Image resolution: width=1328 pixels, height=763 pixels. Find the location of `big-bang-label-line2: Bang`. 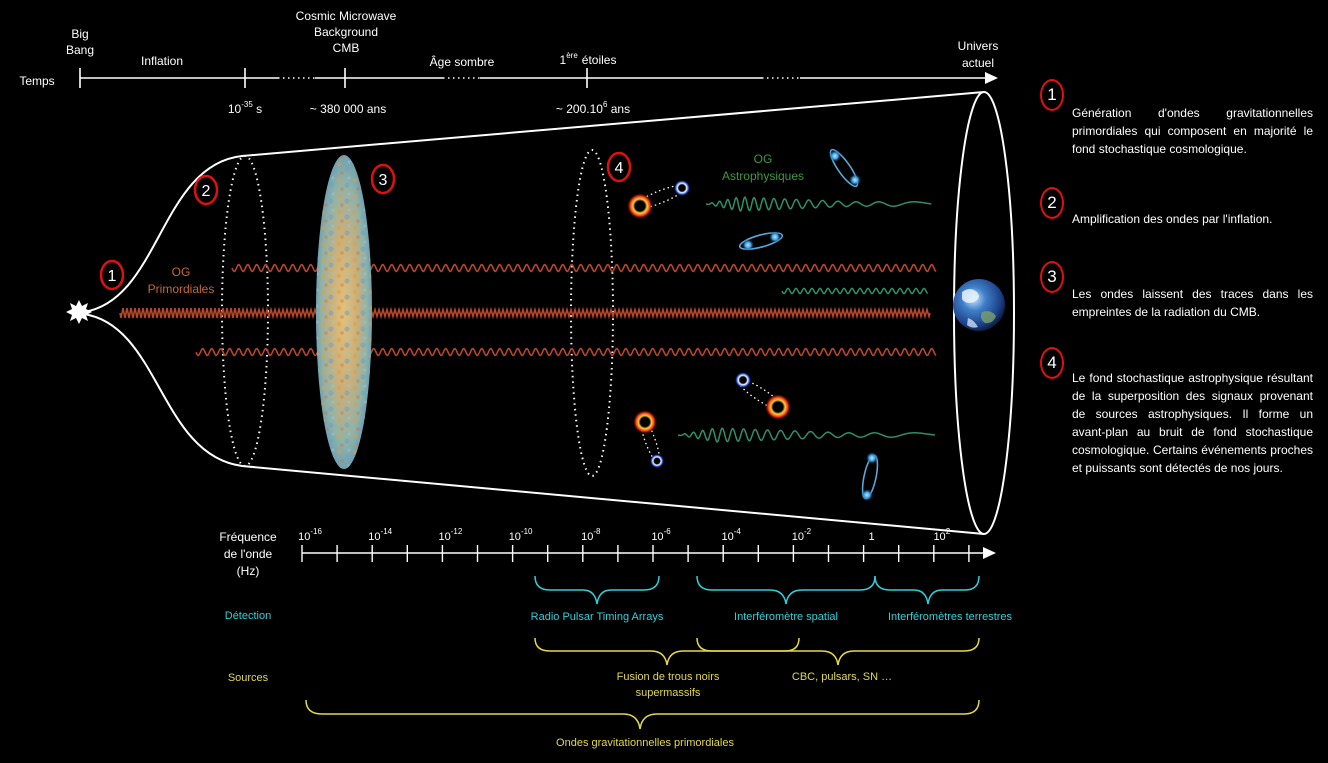

big-bang-label-line2: Bang is located at coordinates (80, 50).